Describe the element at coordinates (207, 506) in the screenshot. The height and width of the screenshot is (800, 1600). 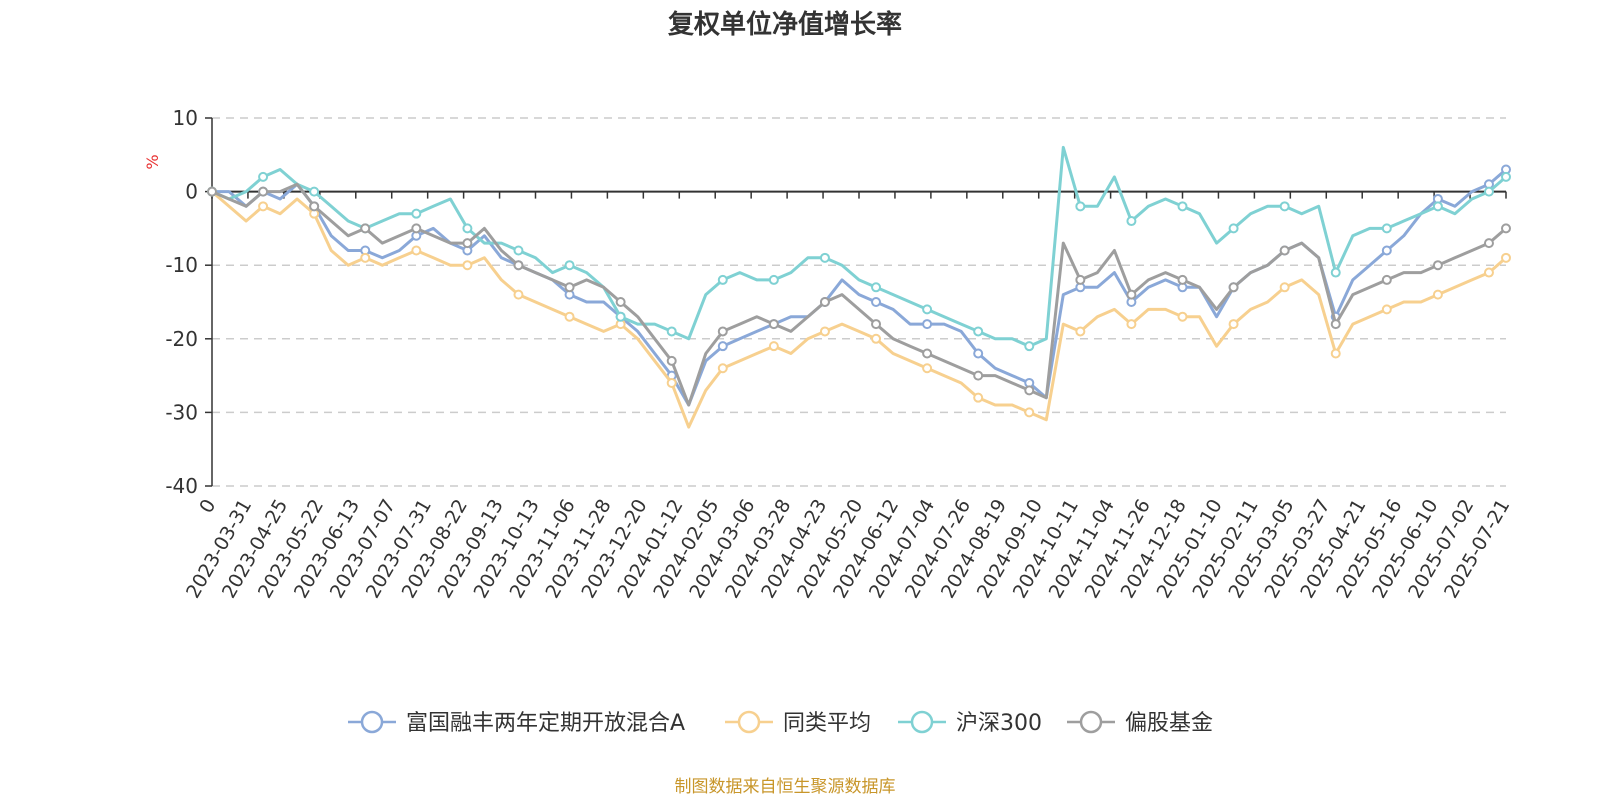
I see `x-tick-label: 0` at that location.